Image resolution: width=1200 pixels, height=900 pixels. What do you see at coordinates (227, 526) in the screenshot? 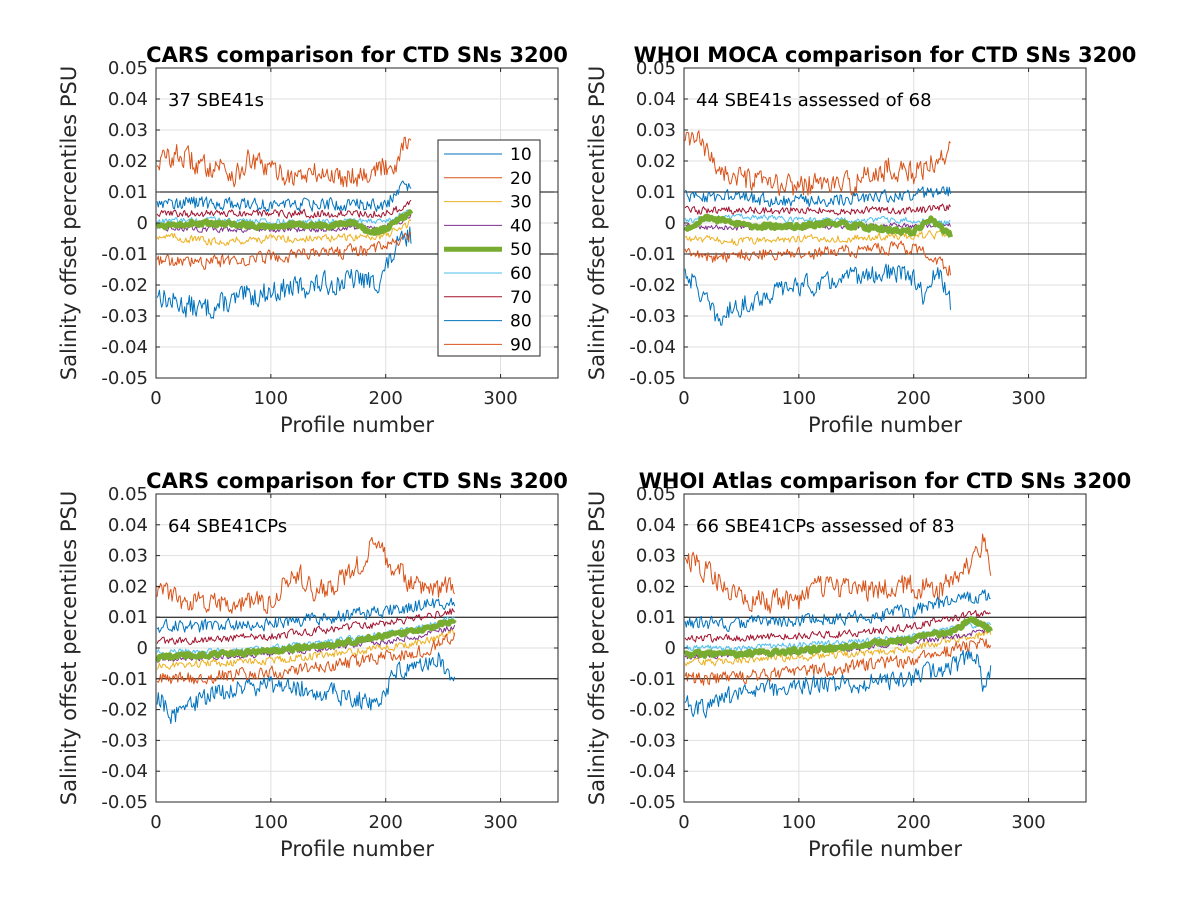
I see `sensor-count-annotation: 64 SBE41CPs` at bounding box center [227, 526].